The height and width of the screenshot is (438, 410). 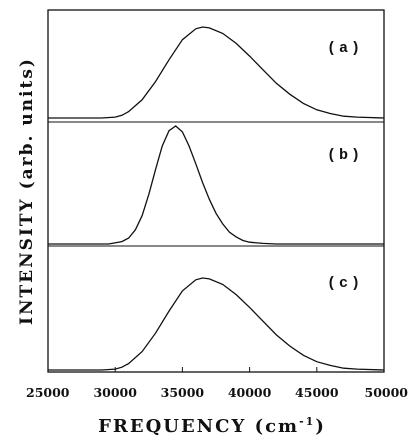 I want to click on panel-label-a: (a), so click(x=345, y=48).